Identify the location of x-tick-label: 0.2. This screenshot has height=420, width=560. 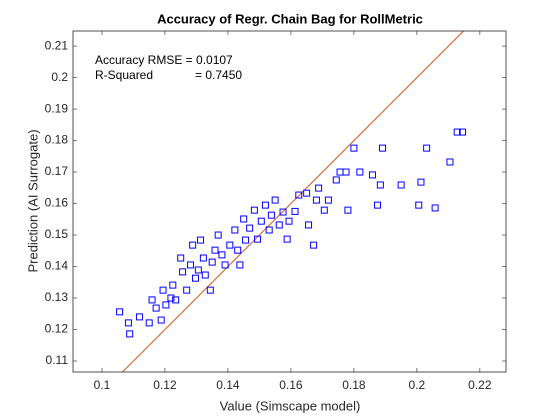
(417, 385).